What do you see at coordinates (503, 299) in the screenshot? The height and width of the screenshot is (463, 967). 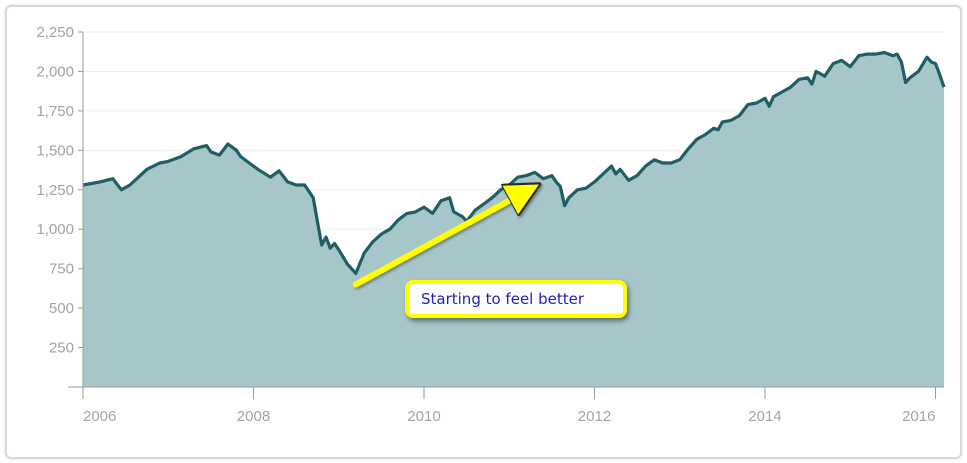 I see `annotation-text: Starting to feel better` at bounding box center [503, 299].